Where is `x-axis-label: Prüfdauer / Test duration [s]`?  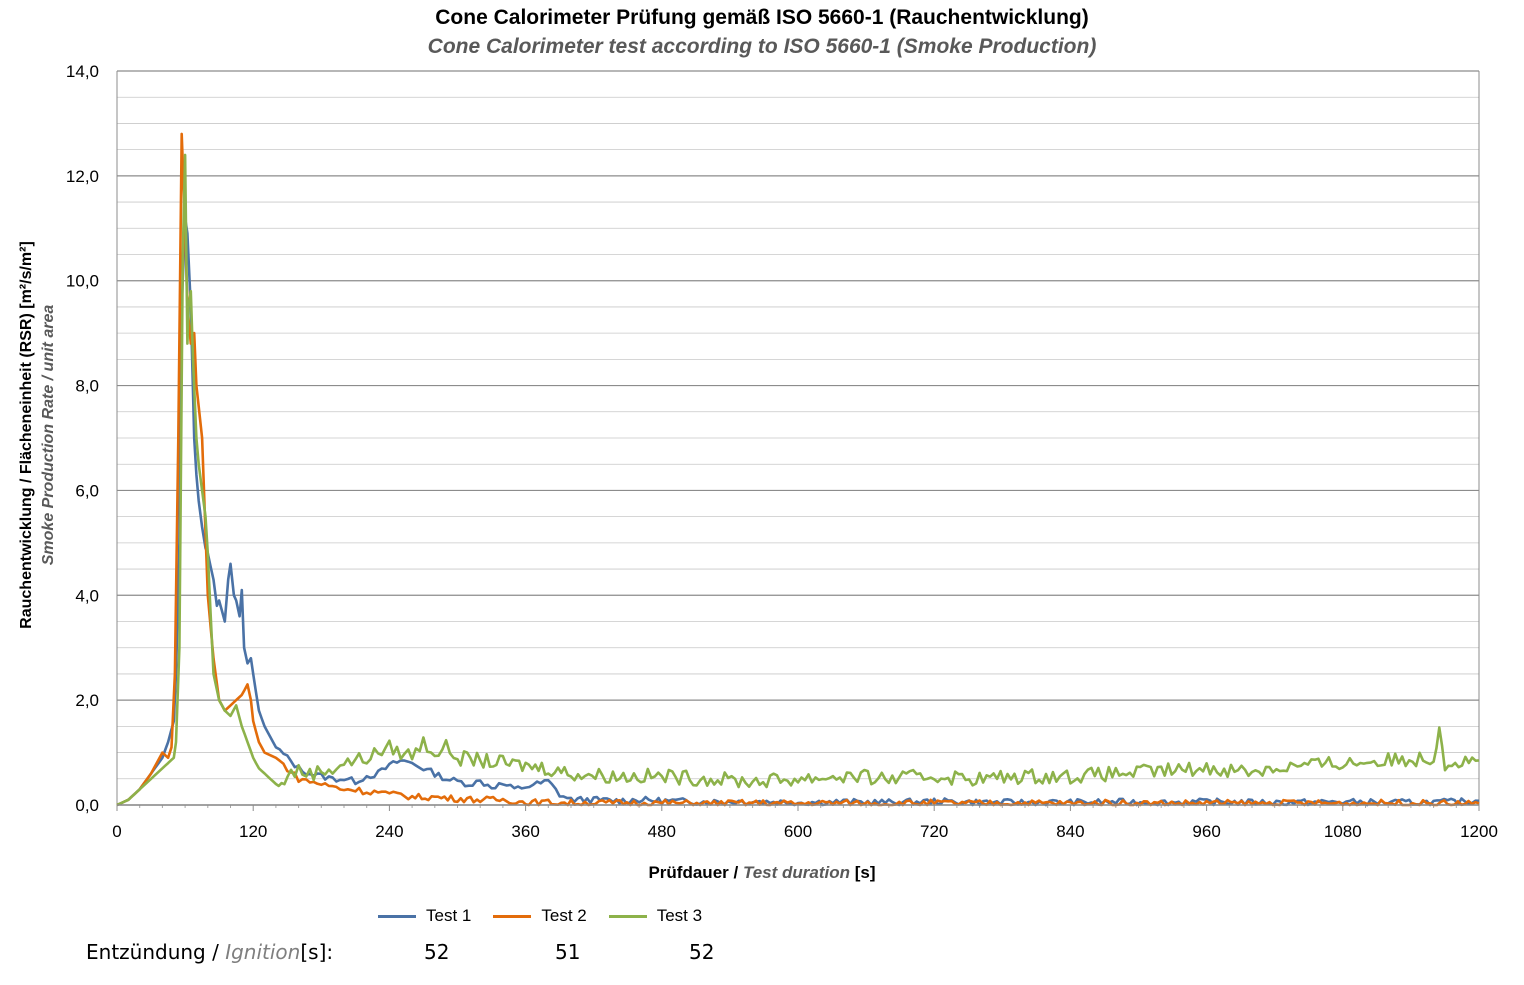 x-axis-label: Prüfdauer / Test duration [s] is located at coordinates (762, 873).